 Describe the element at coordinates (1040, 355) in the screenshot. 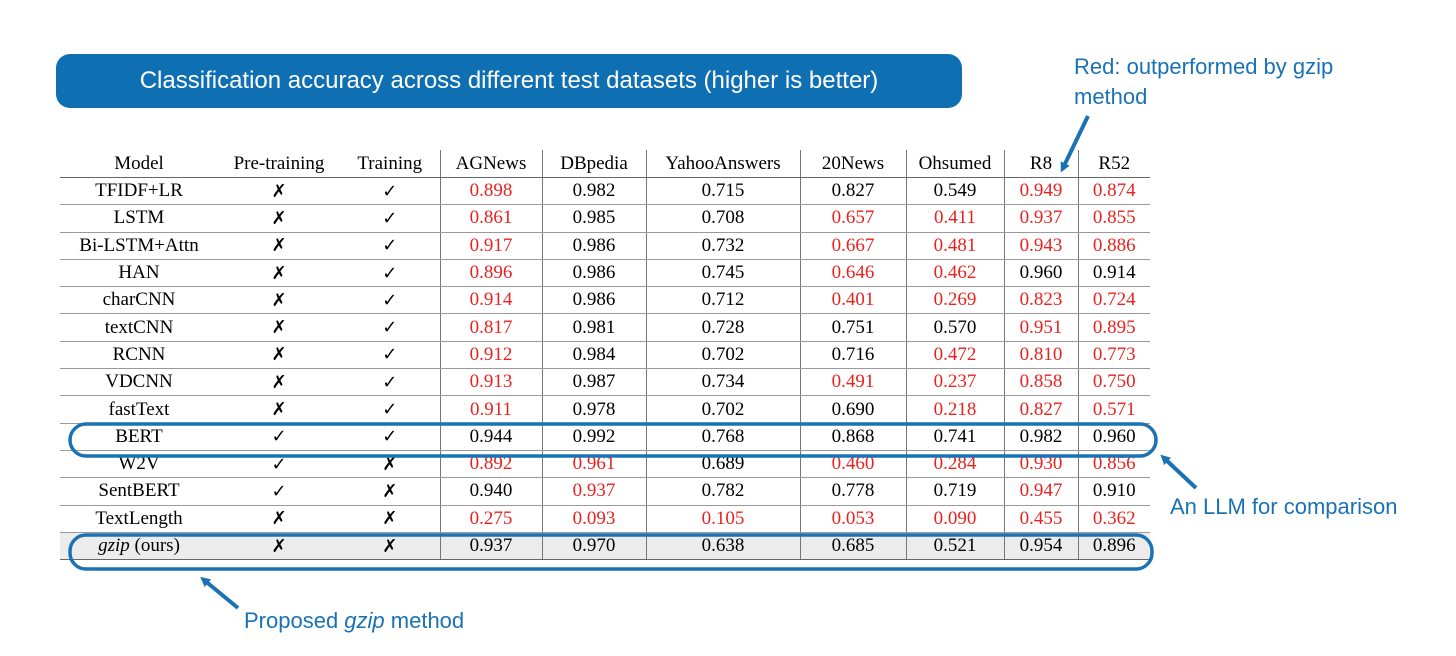

I see `accuracy-cell-r8: 0.810` at that location.